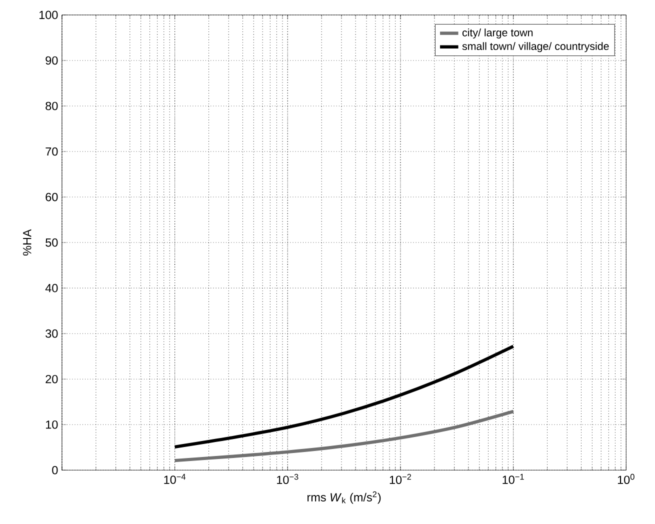 The height and width of the screenshot is (524, 655). Describe the element at coordinates (52, 379) in the screenshot. I see `y-tick-label: 20` at that location.